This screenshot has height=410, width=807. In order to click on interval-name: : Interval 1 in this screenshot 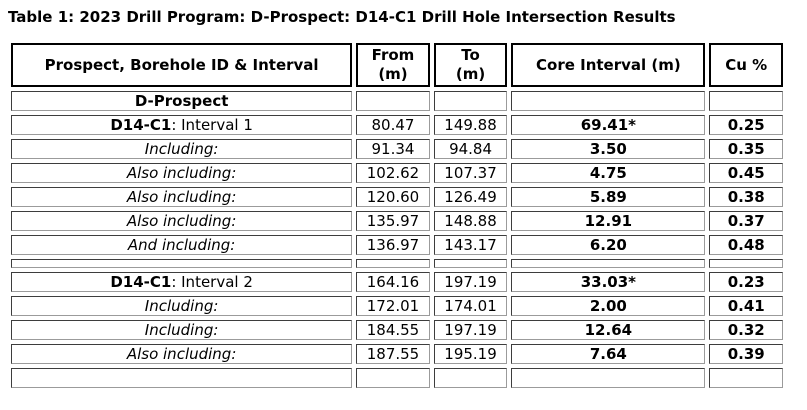, I will do `click(212, 125)`.